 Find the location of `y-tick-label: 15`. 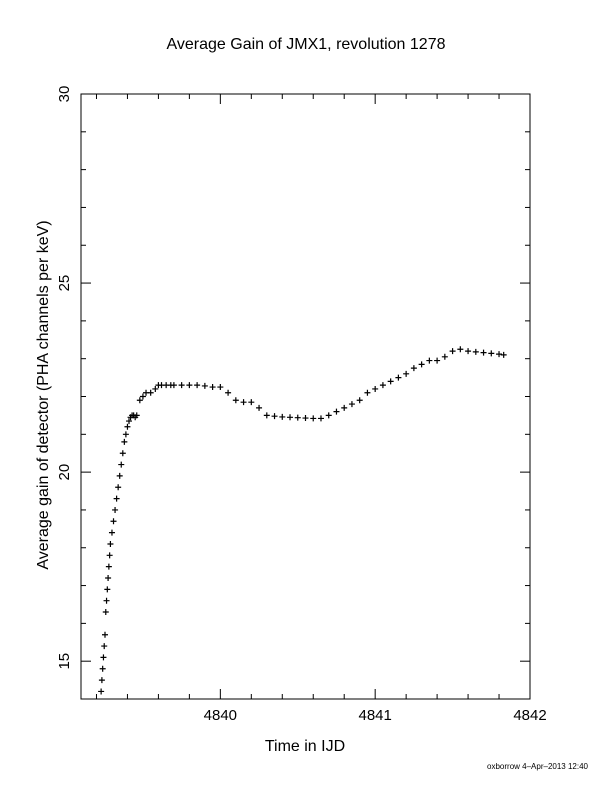

y-tick-label: 15 is located at coordinates (64, 661).